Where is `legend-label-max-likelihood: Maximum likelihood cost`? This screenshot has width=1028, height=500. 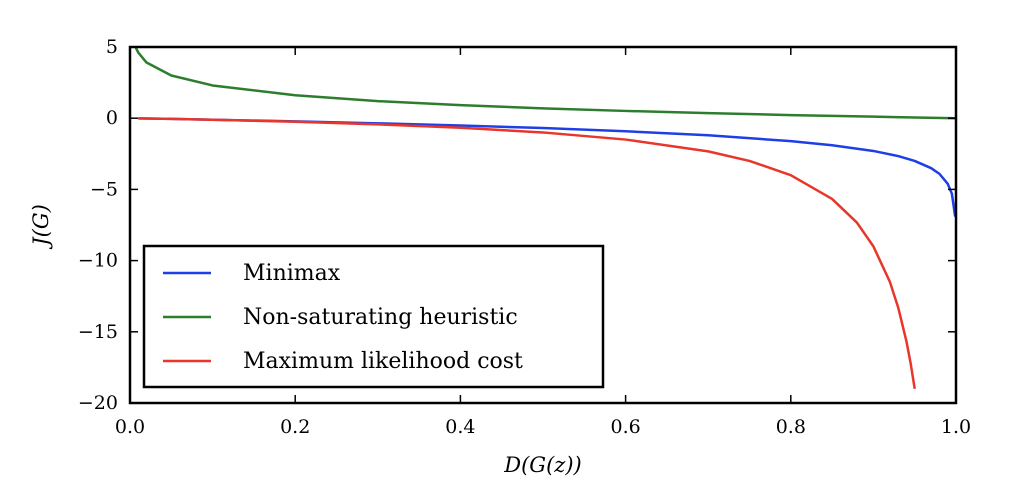 legend-label-max-likelihood: Maximum likelihood cost is located at coordinates (383, 361).